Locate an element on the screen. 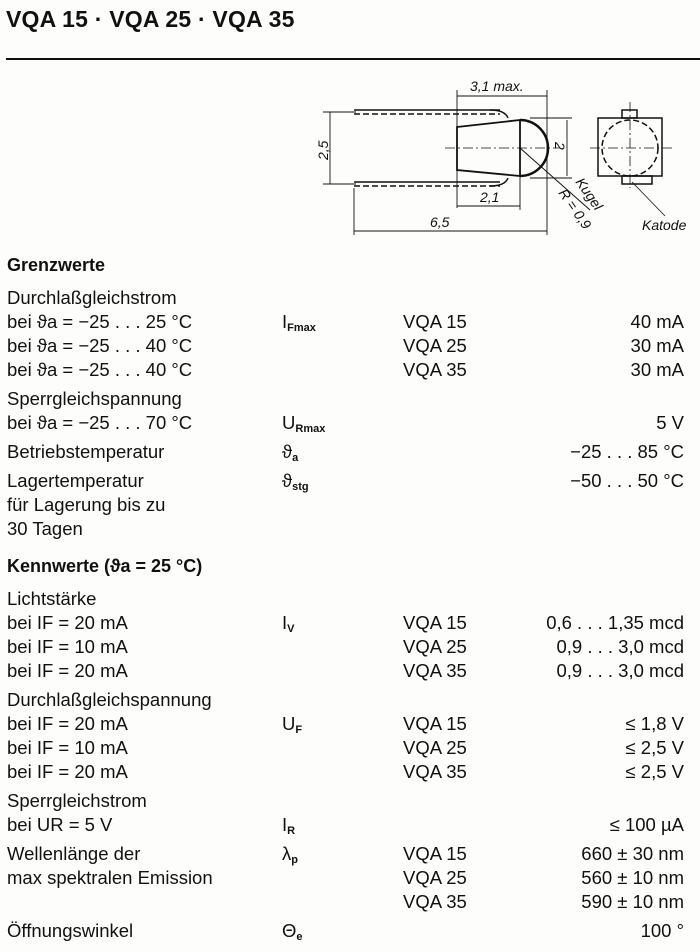 Image resolution: width=700 pixels, height=952 pixels. symbol-base: Θ is located at coordinates (289, 930).